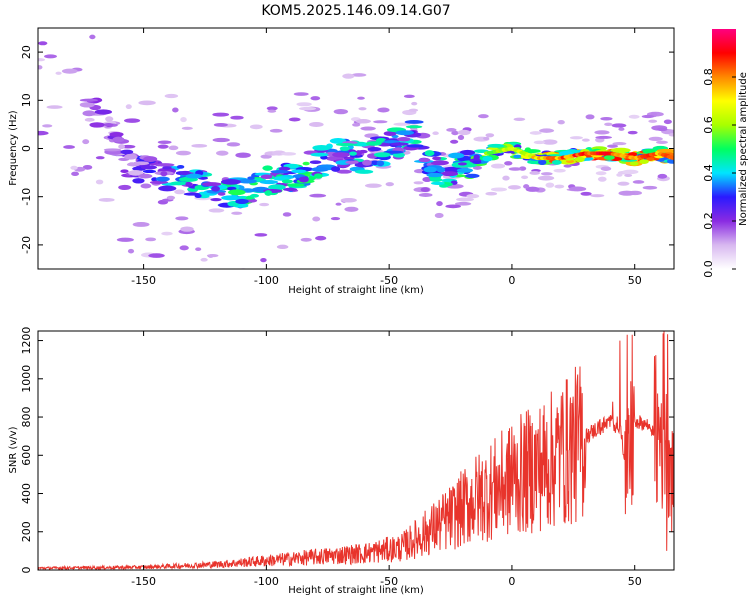  What do you see at coordinates (355, 11) in the screenshot?
I see `chart-title: KOM5.2025.146.09.14.G07` at bounding box center [355, 11].